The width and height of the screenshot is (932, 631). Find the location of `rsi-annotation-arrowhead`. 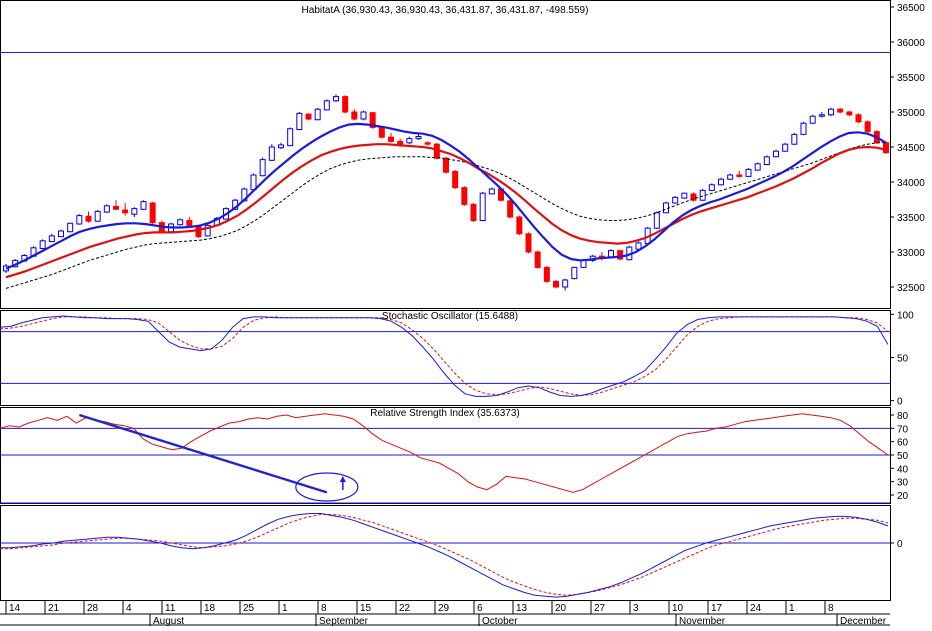

rsi-annotation-arrowhead is located at coordinates (342, 479).